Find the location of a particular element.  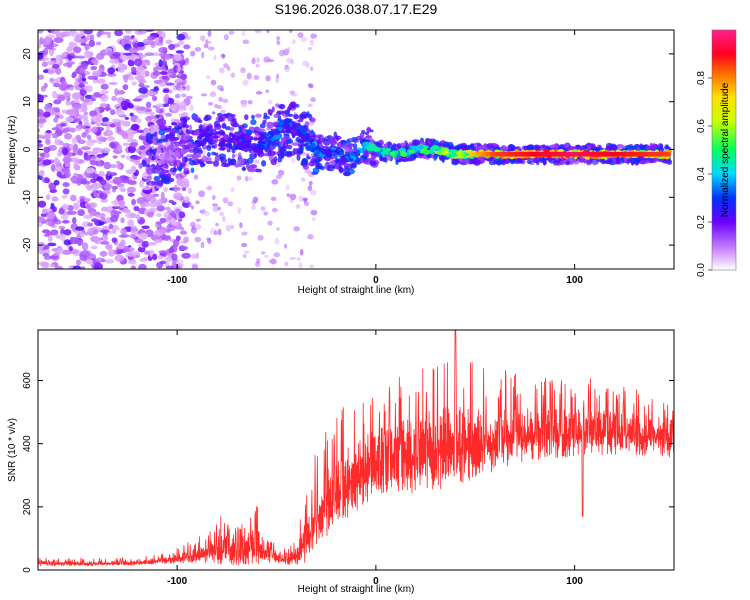

spectrogram-y-tick-label: 10 is located at coordinates (27, 102).